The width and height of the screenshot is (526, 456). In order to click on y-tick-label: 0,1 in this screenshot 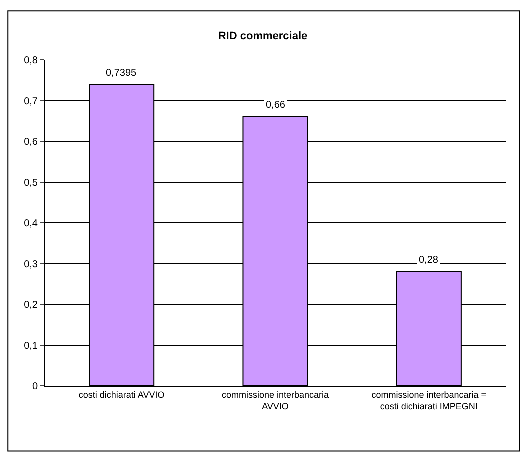, I will do `click(31, 346)`.